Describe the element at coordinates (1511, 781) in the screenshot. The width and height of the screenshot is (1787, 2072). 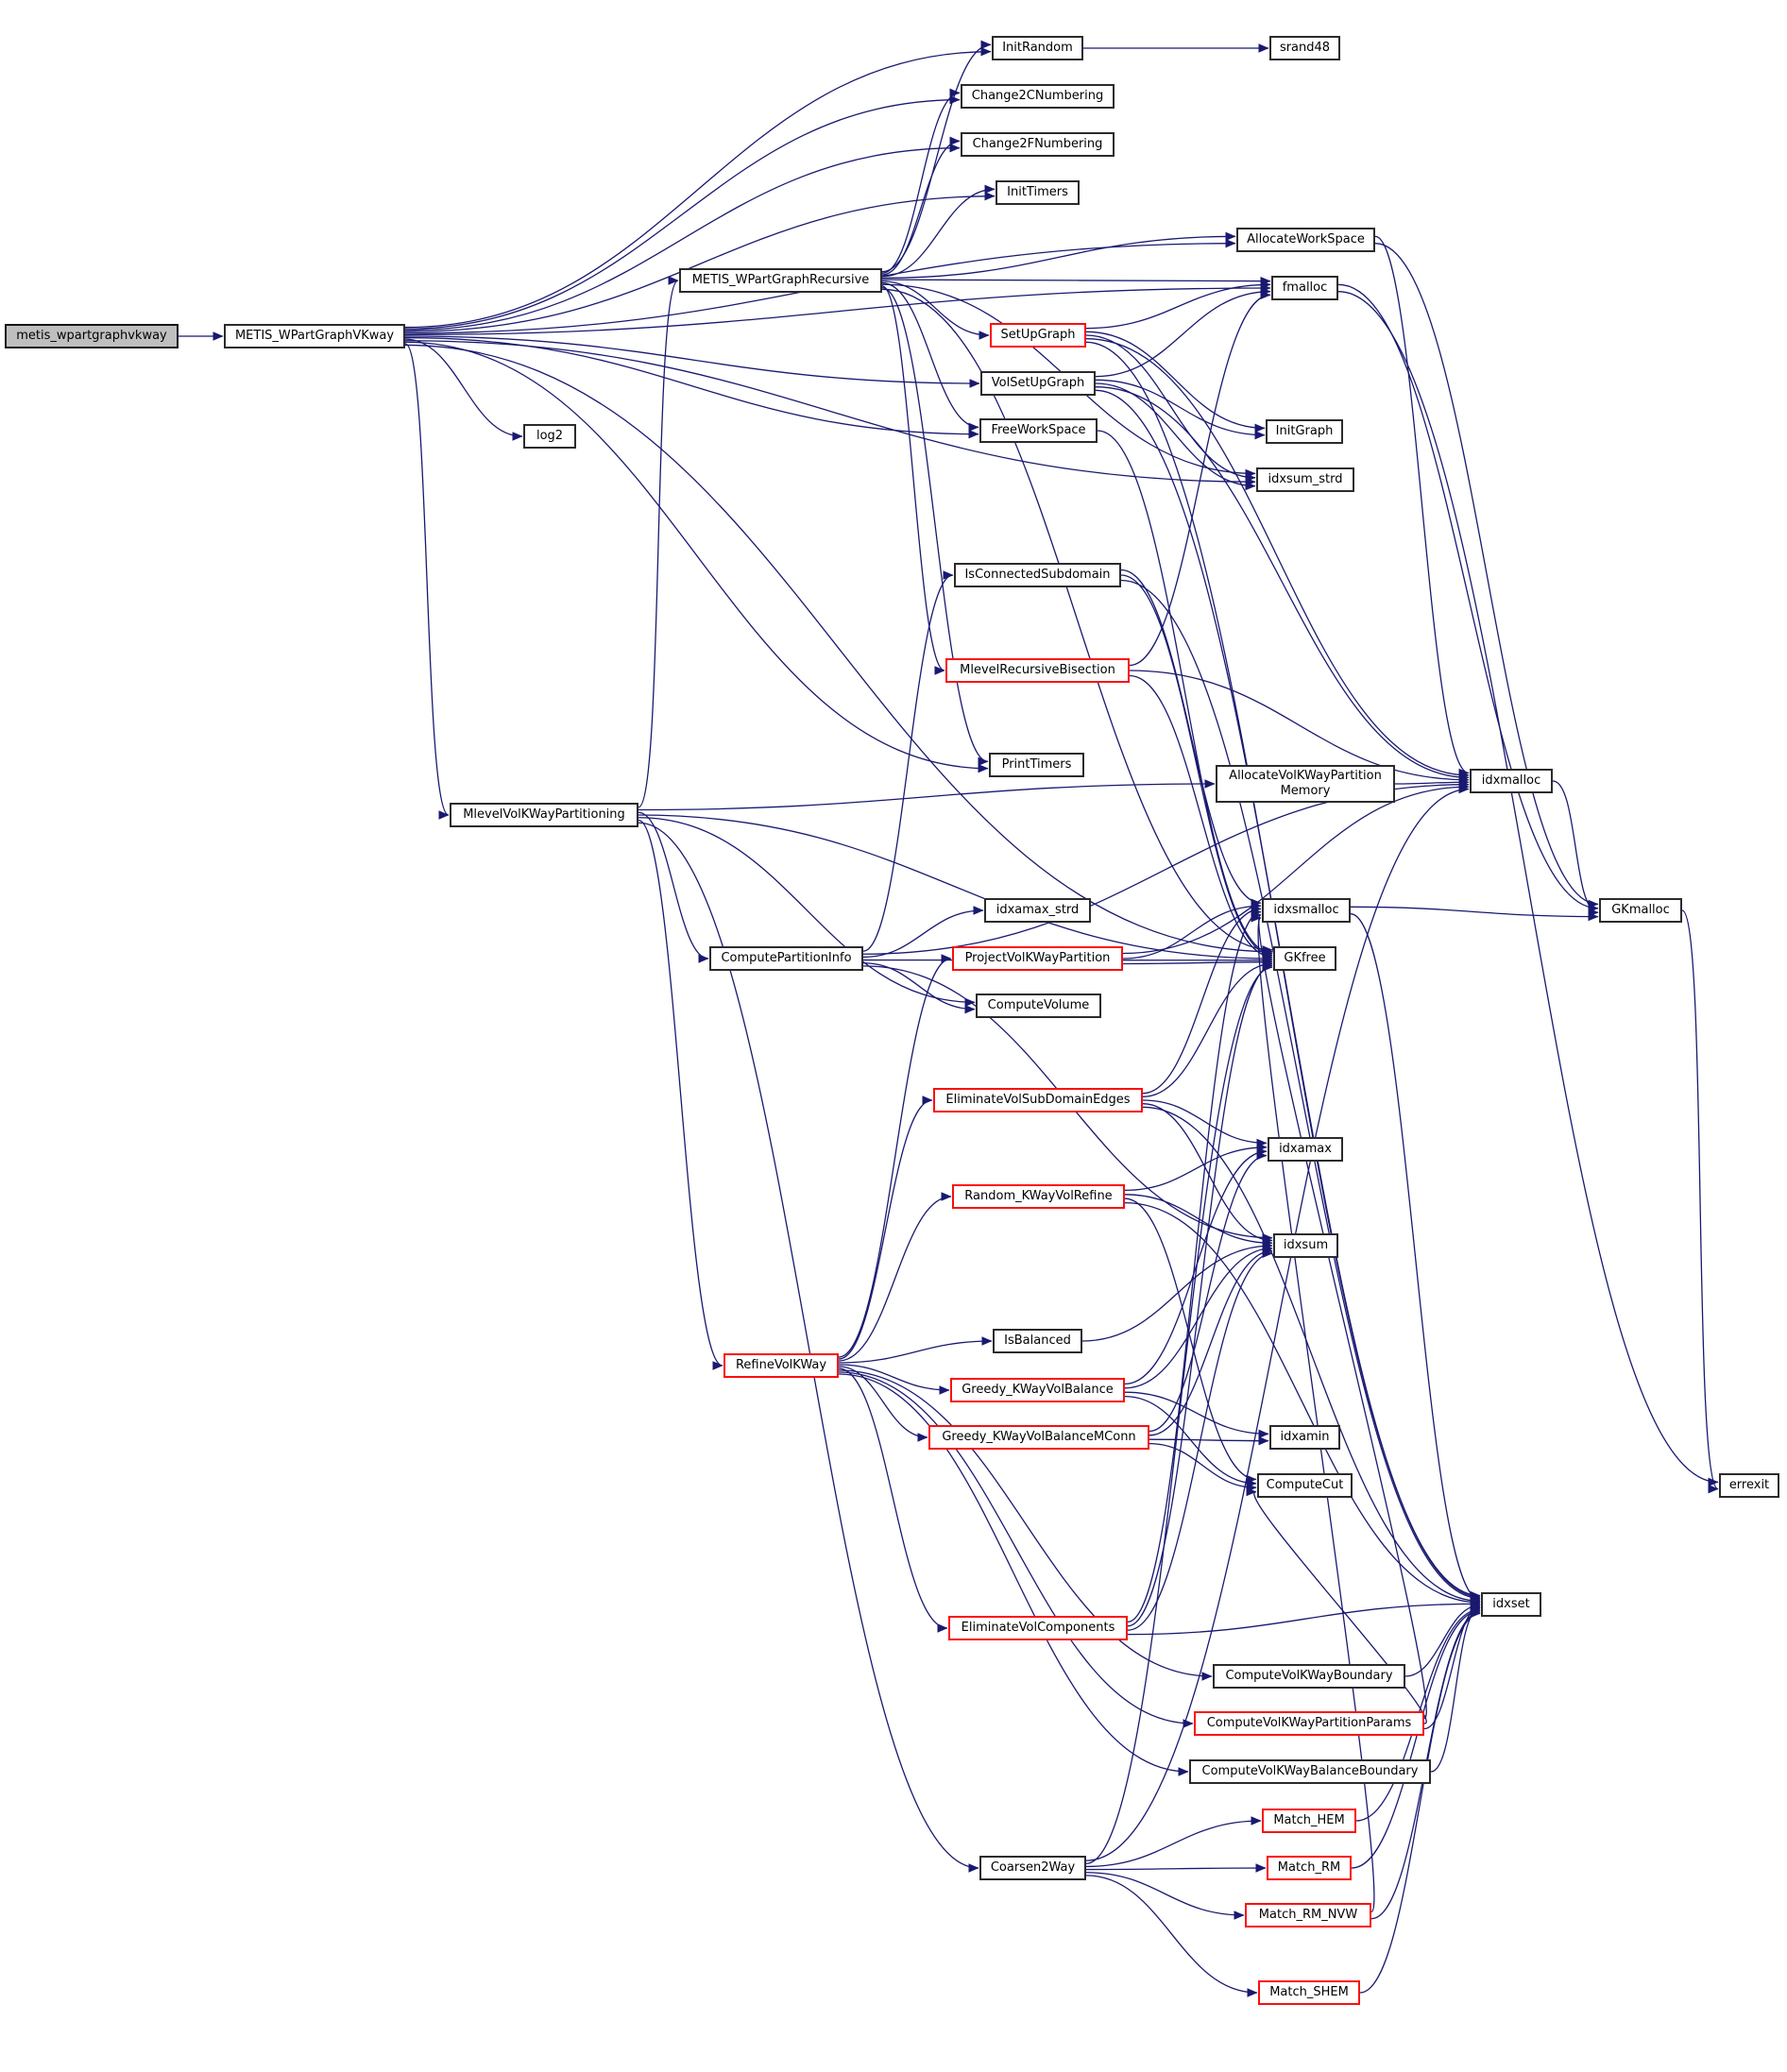
I see `node-idxmalloc: idxmalloc` at that location.